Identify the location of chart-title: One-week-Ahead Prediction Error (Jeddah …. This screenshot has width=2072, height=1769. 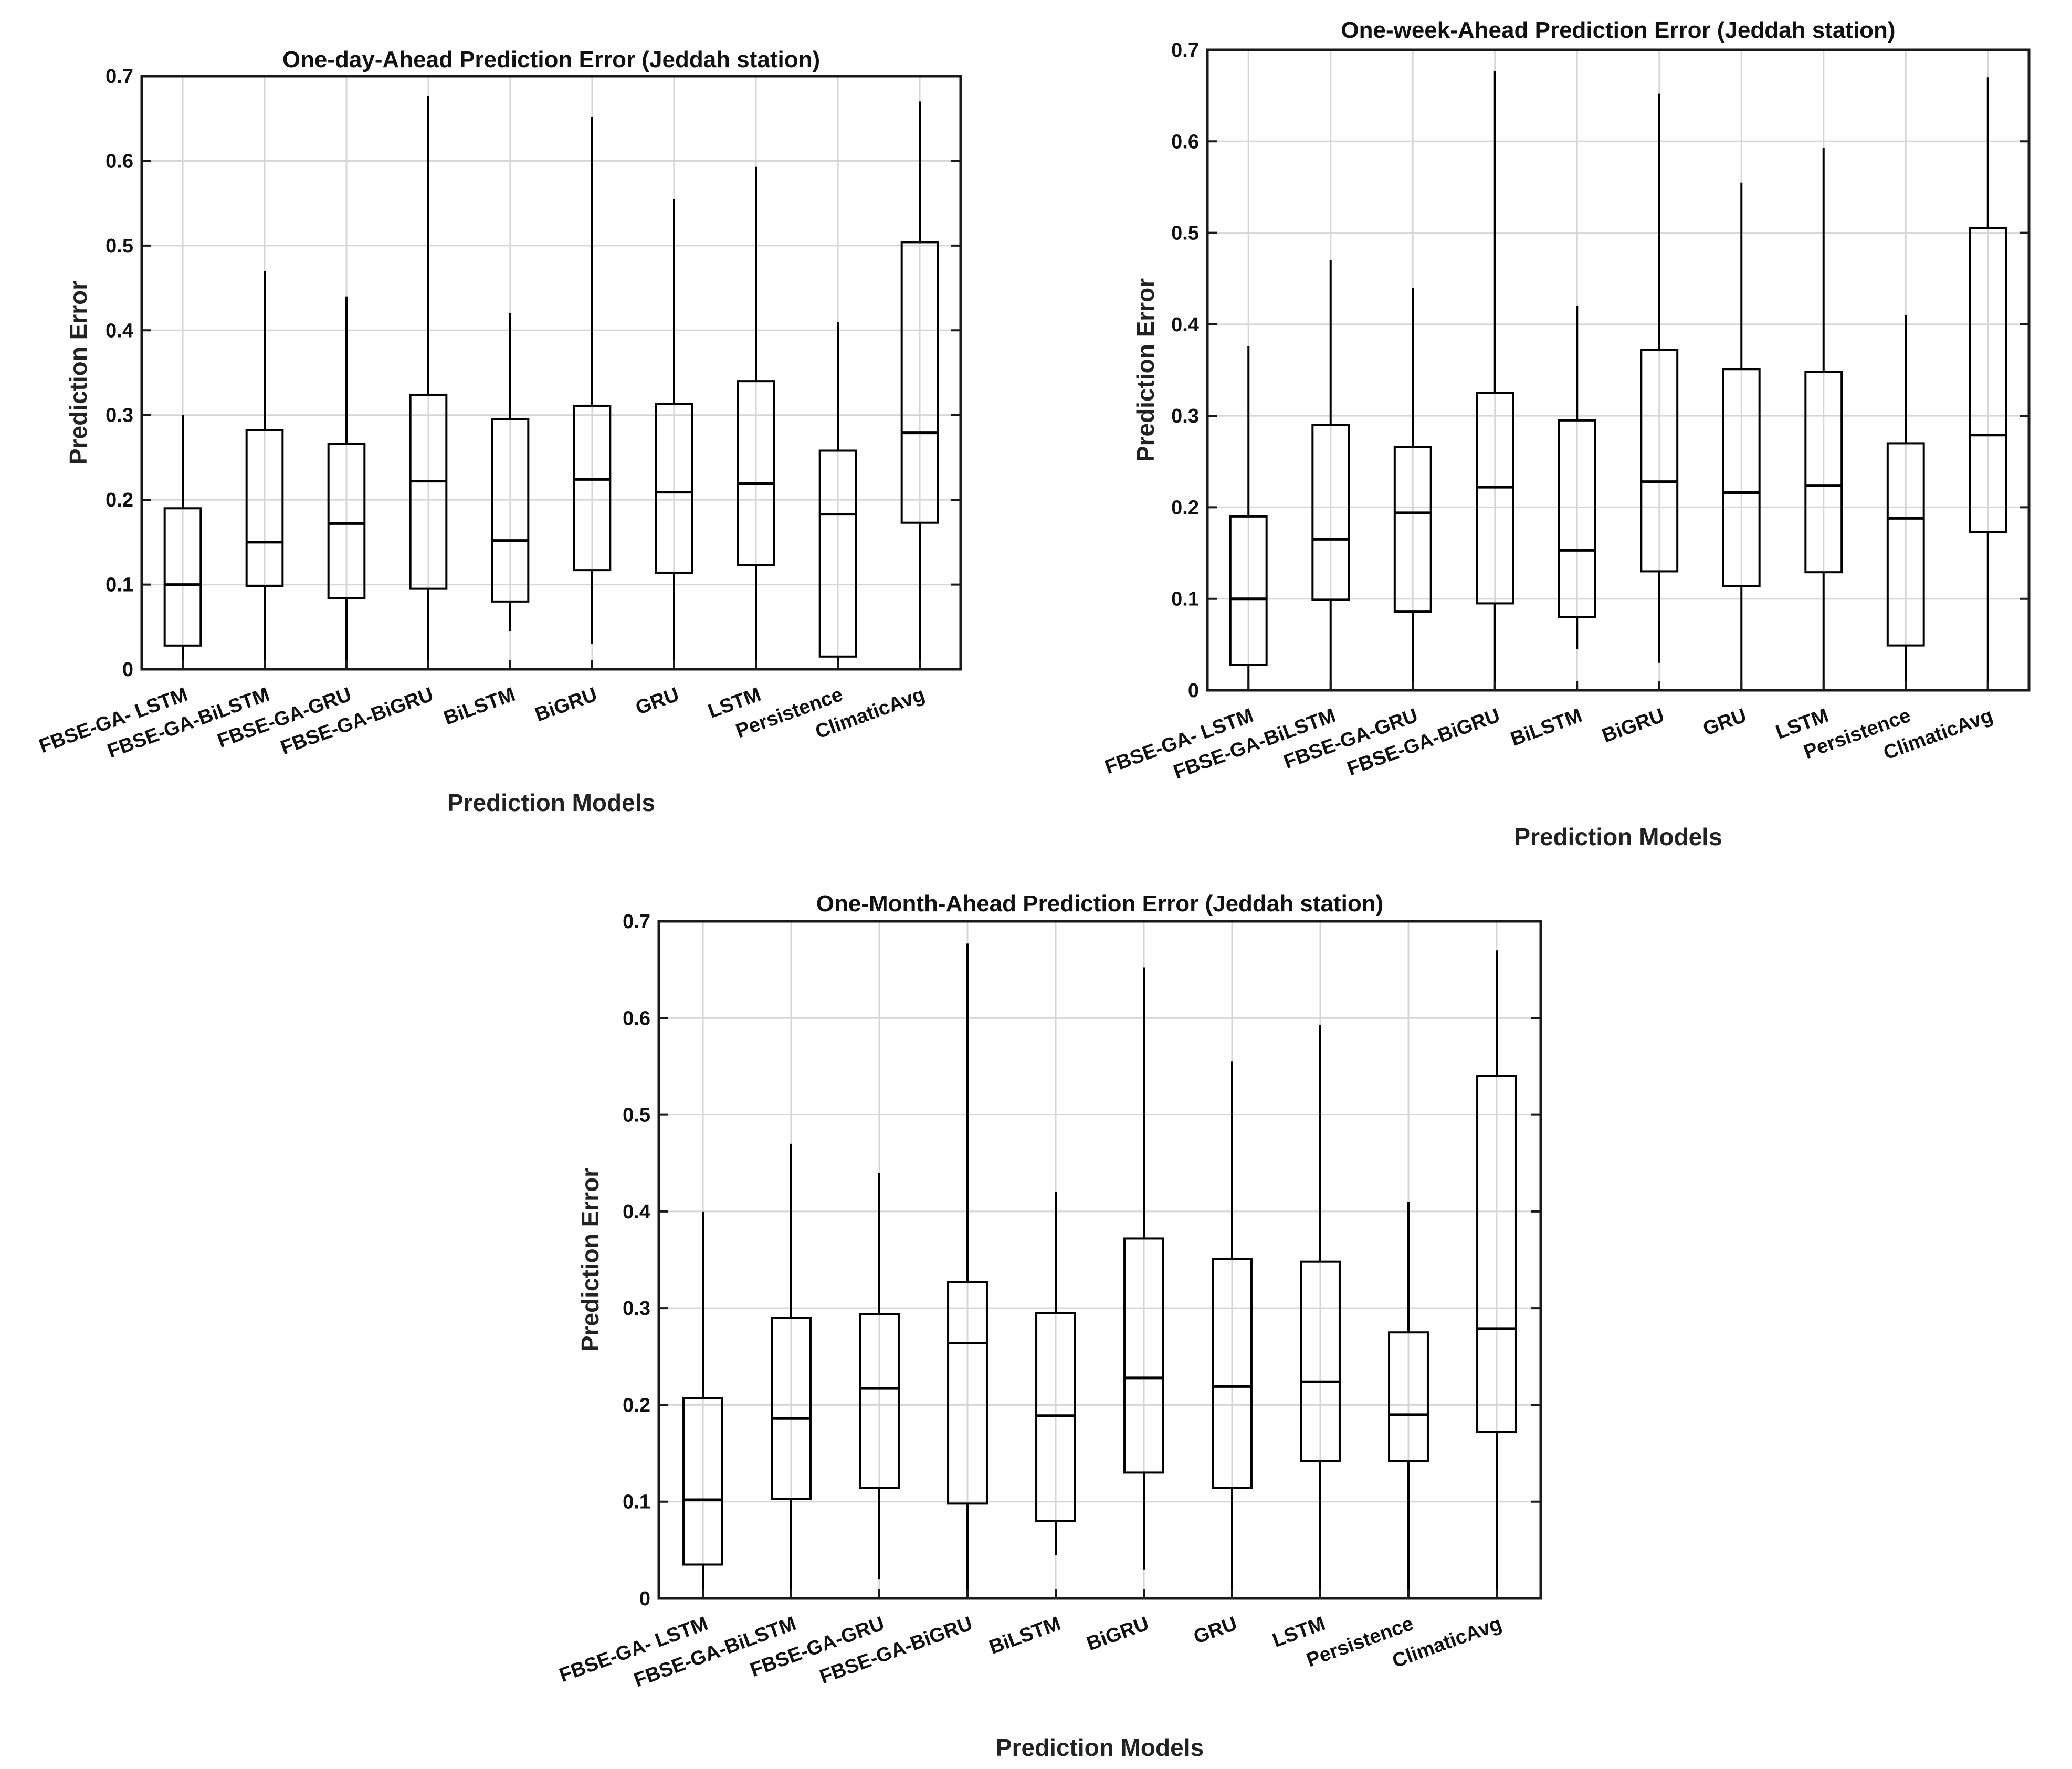
(1618, 30).